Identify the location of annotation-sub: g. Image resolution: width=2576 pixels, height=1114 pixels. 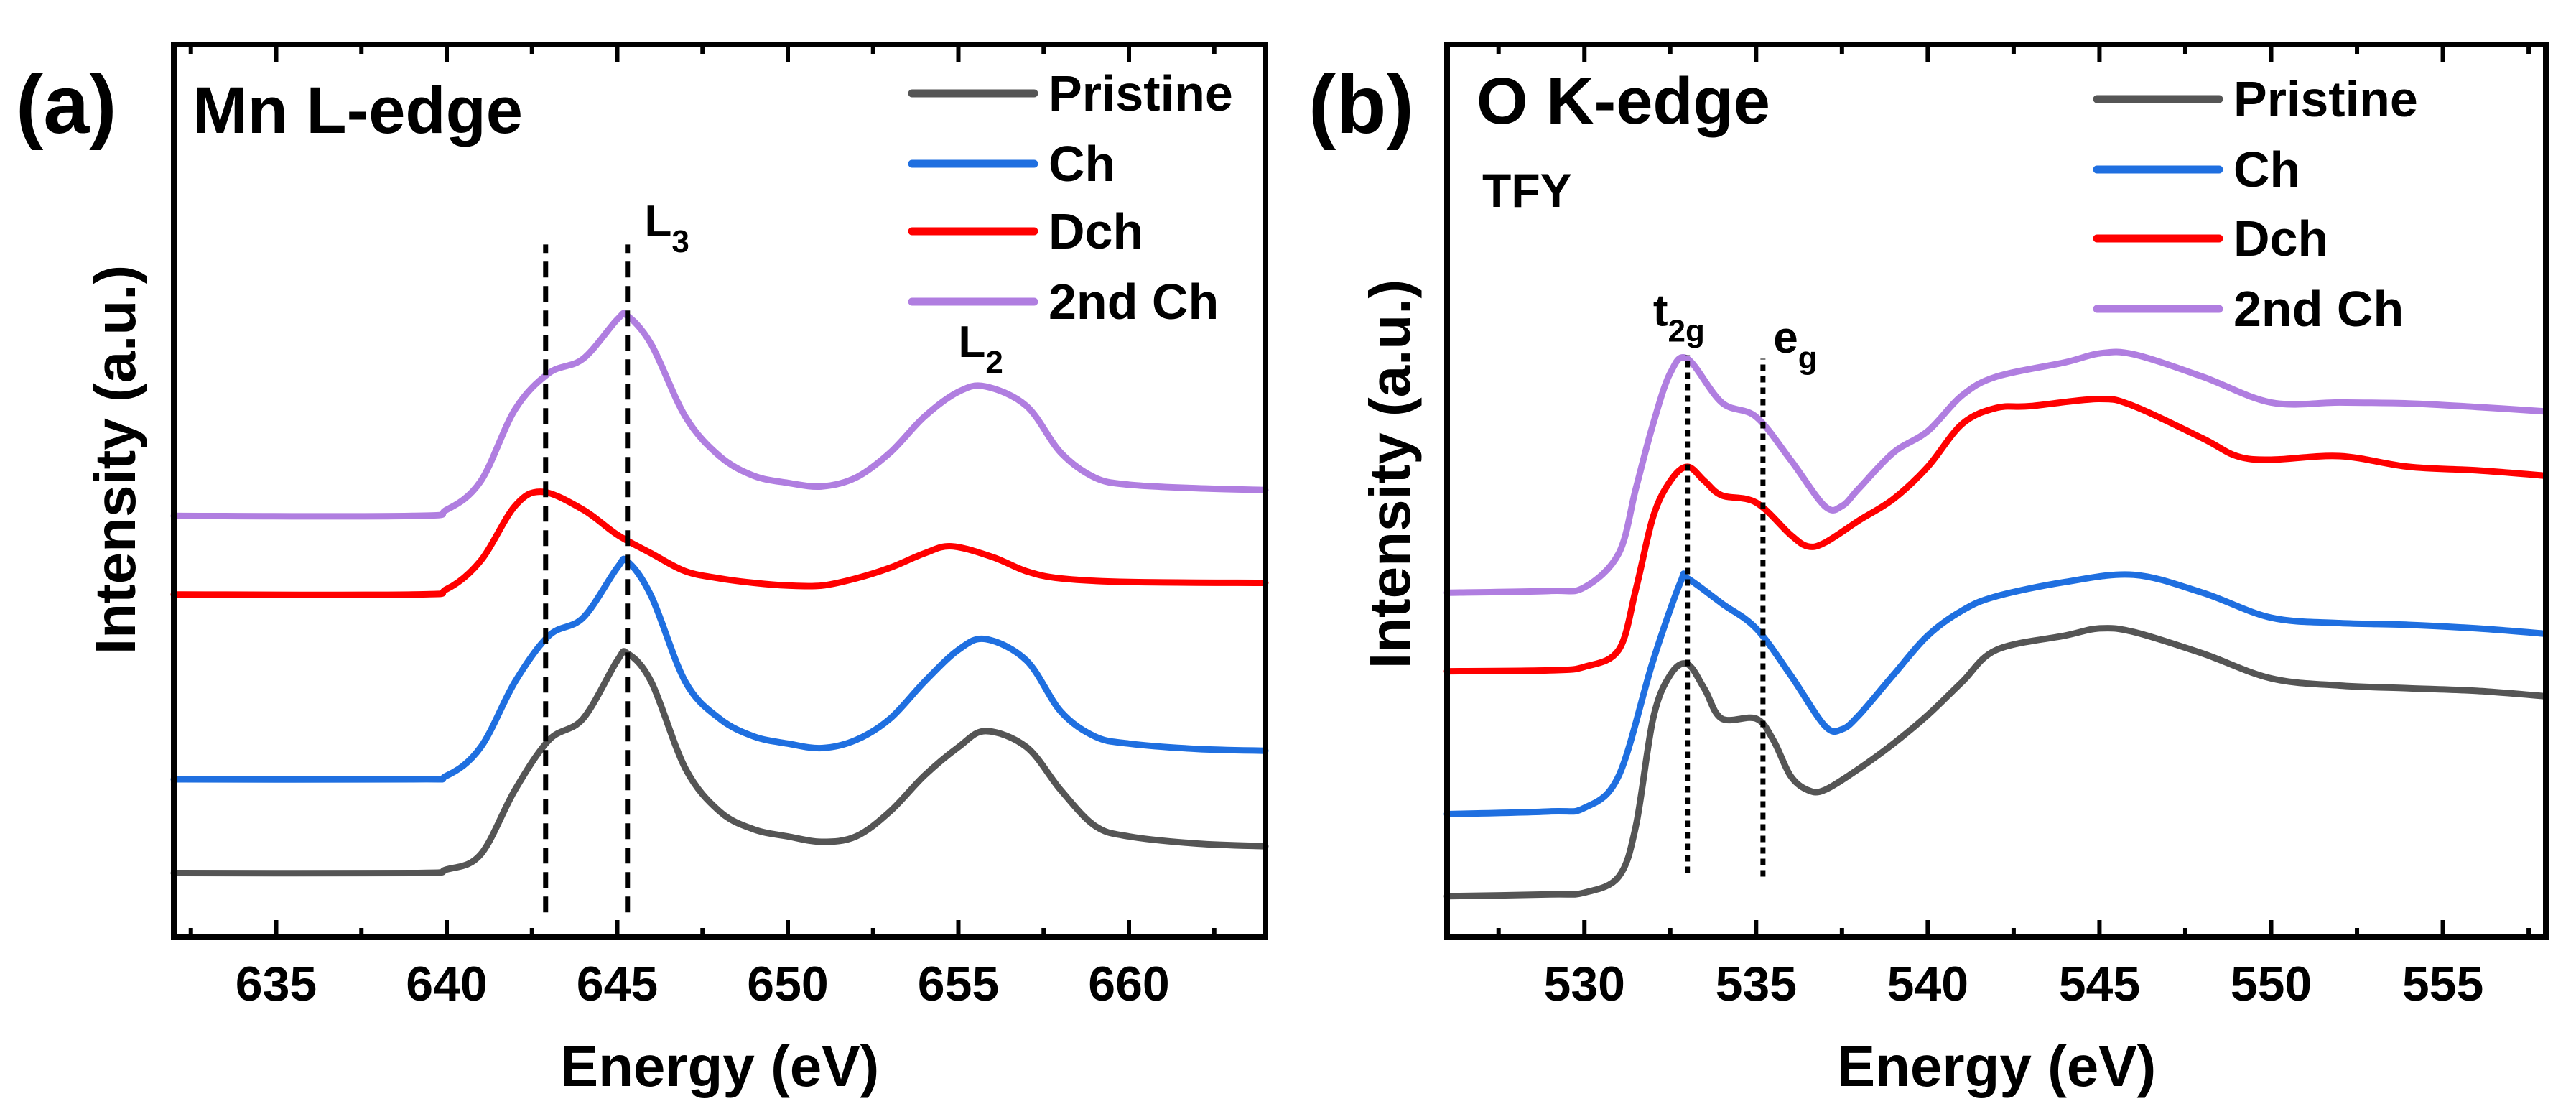
(1808, 358).